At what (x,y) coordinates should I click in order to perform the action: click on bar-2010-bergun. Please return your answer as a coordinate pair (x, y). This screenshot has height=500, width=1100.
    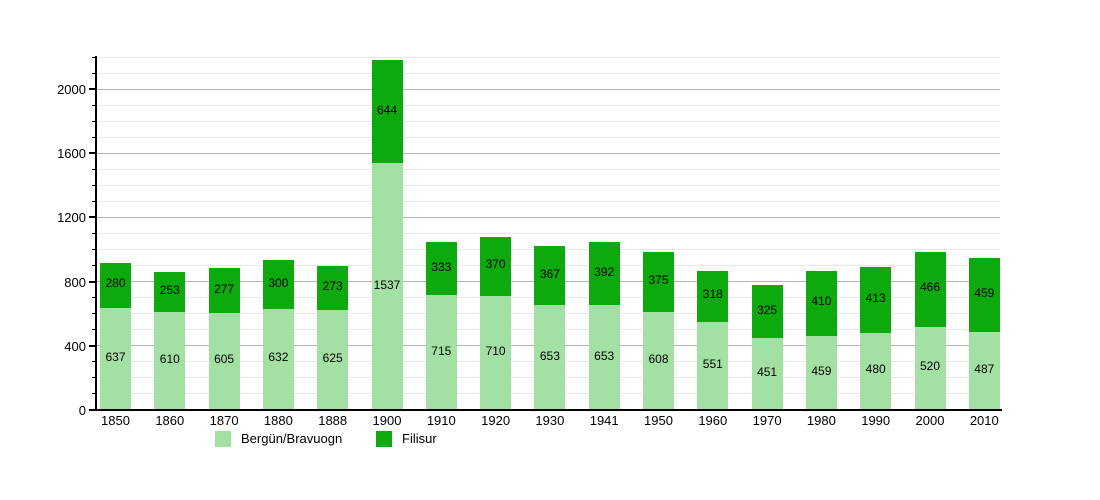
    Looking at the image, I should click on (984, 370).